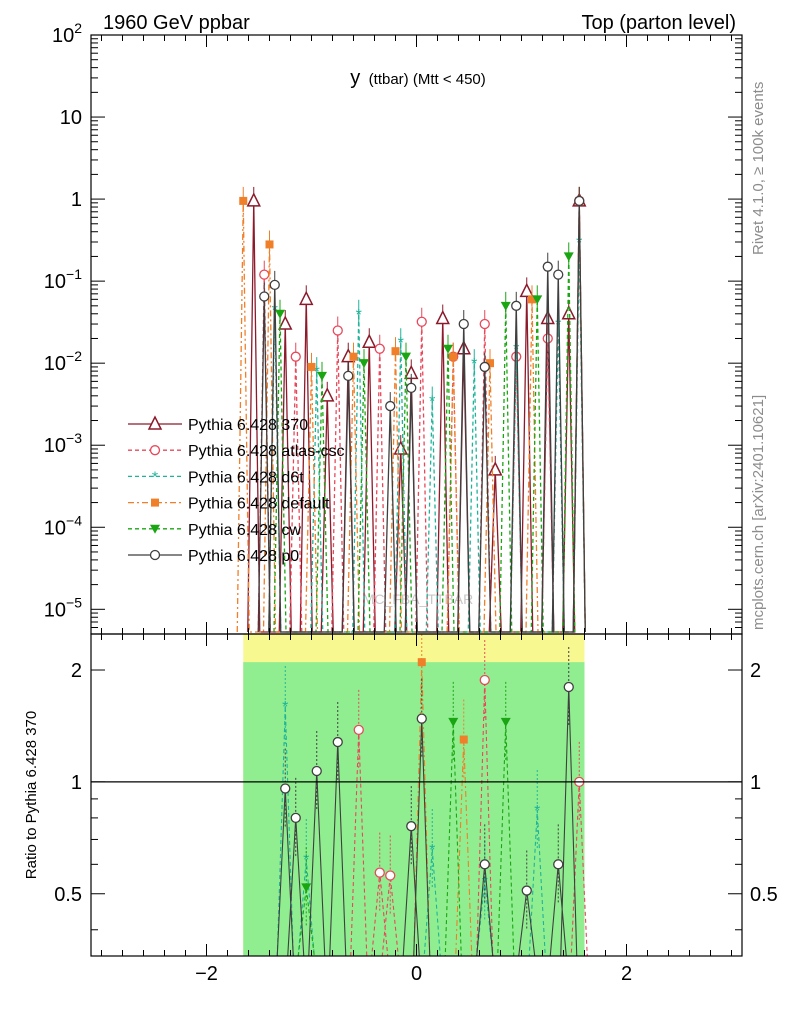  Describe the element at coordinates (406, 839) in the screenshot. I see `ratio-line` at that location.